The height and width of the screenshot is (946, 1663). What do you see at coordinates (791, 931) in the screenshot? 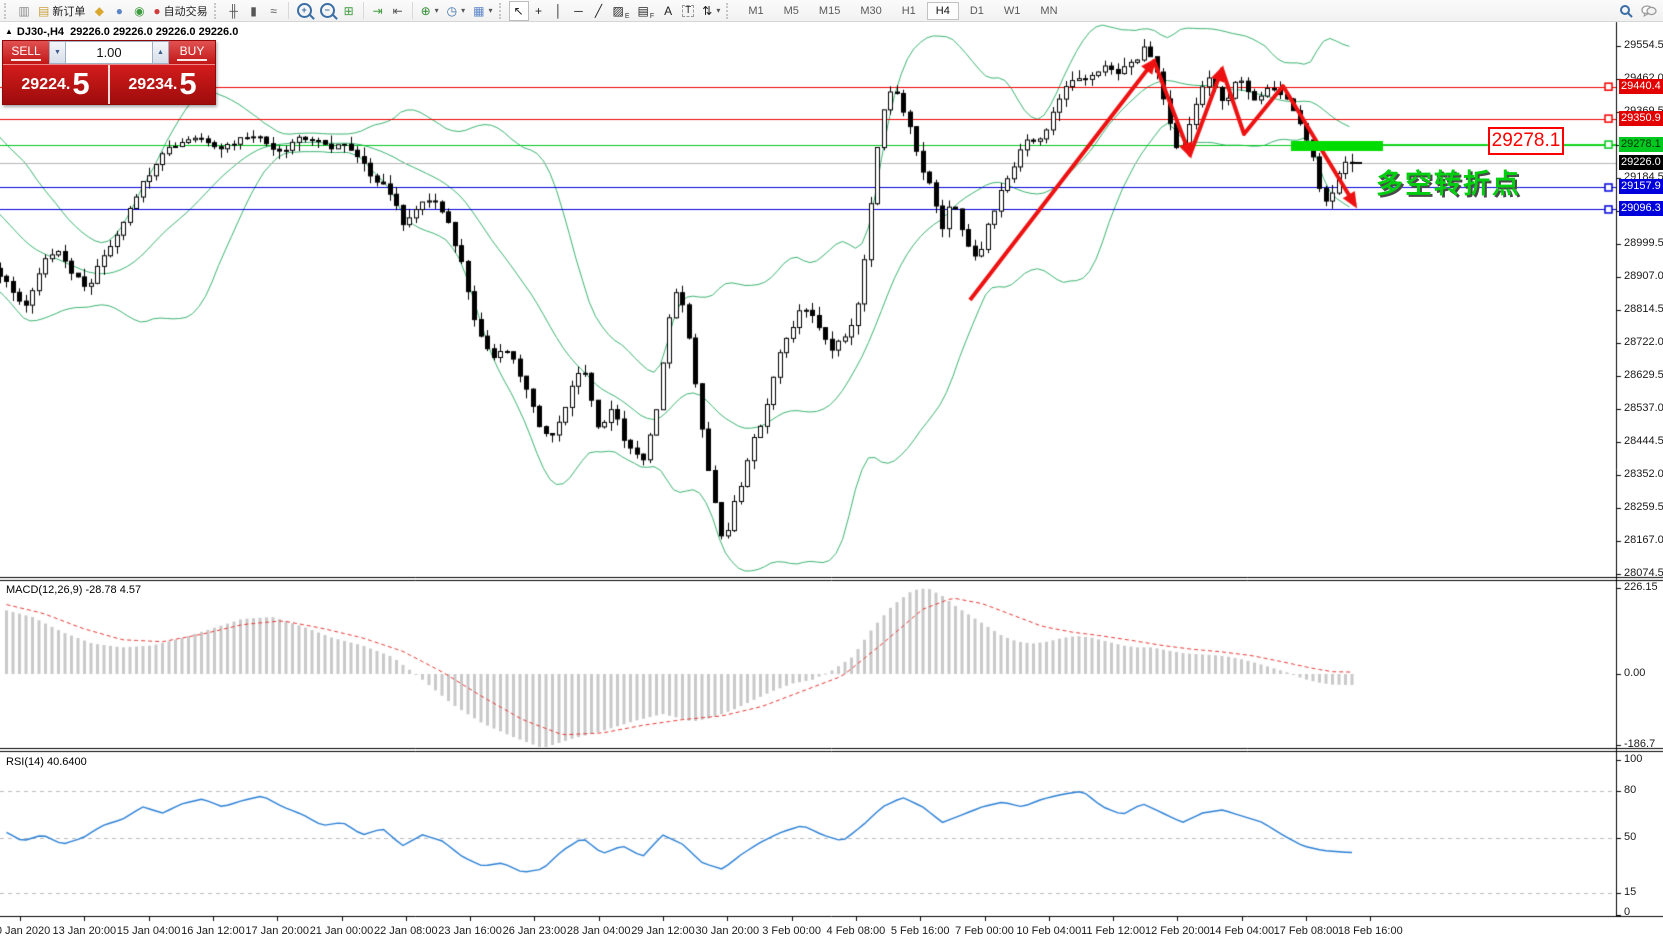
I see `time-axis-label: 3 Feb 00:00` at bounding box center [791, 931].